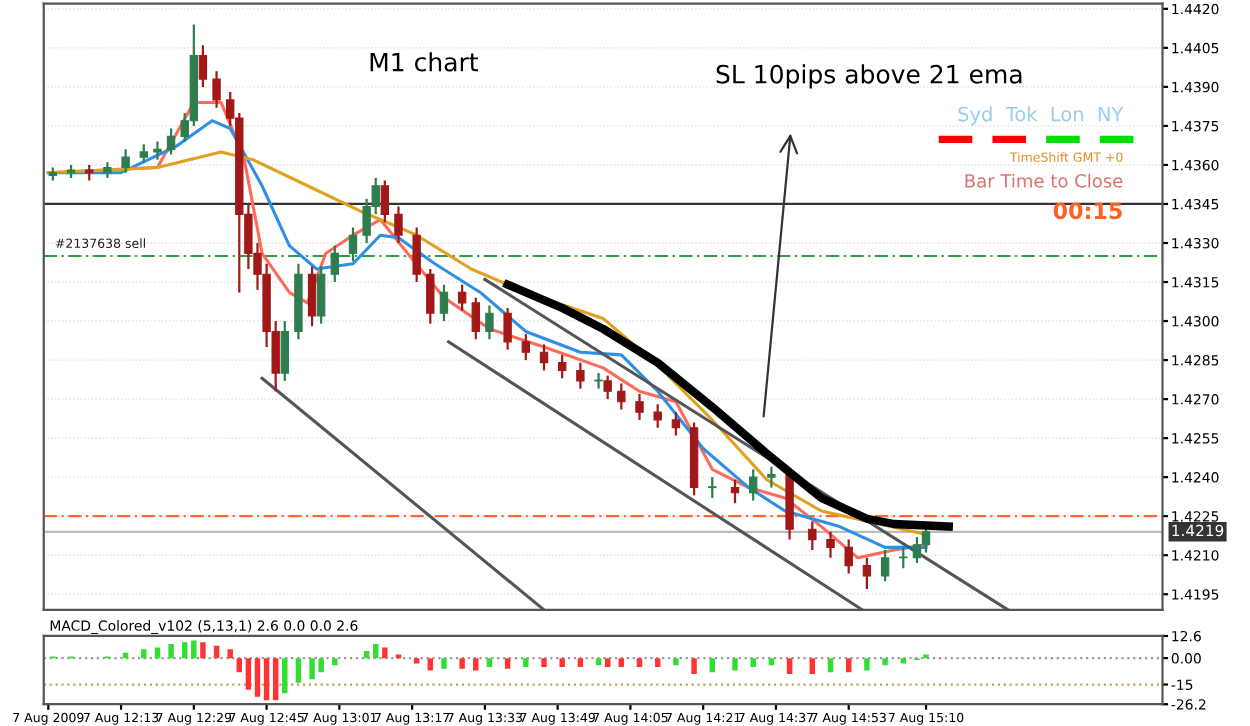 The image size is (1250, 726). I want to click on annotation: Bar Time to Close, so click(1044, 180).